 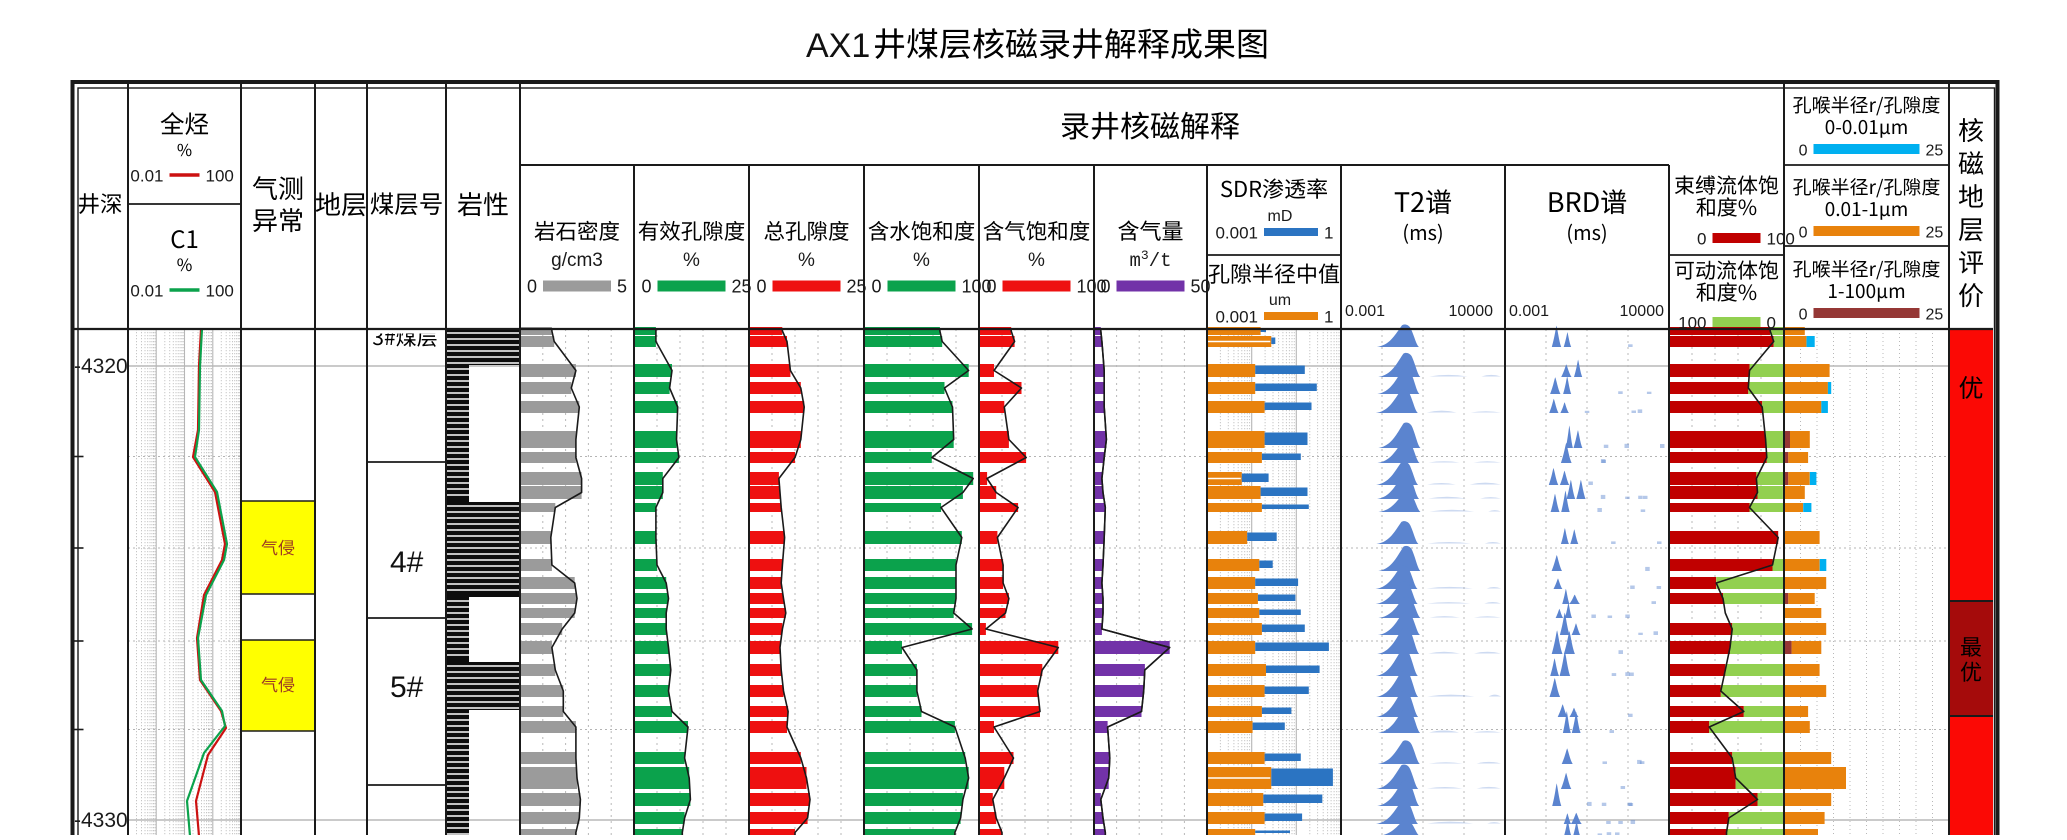 I want to click on svg-text: 50, so click(x=1201, y=287).